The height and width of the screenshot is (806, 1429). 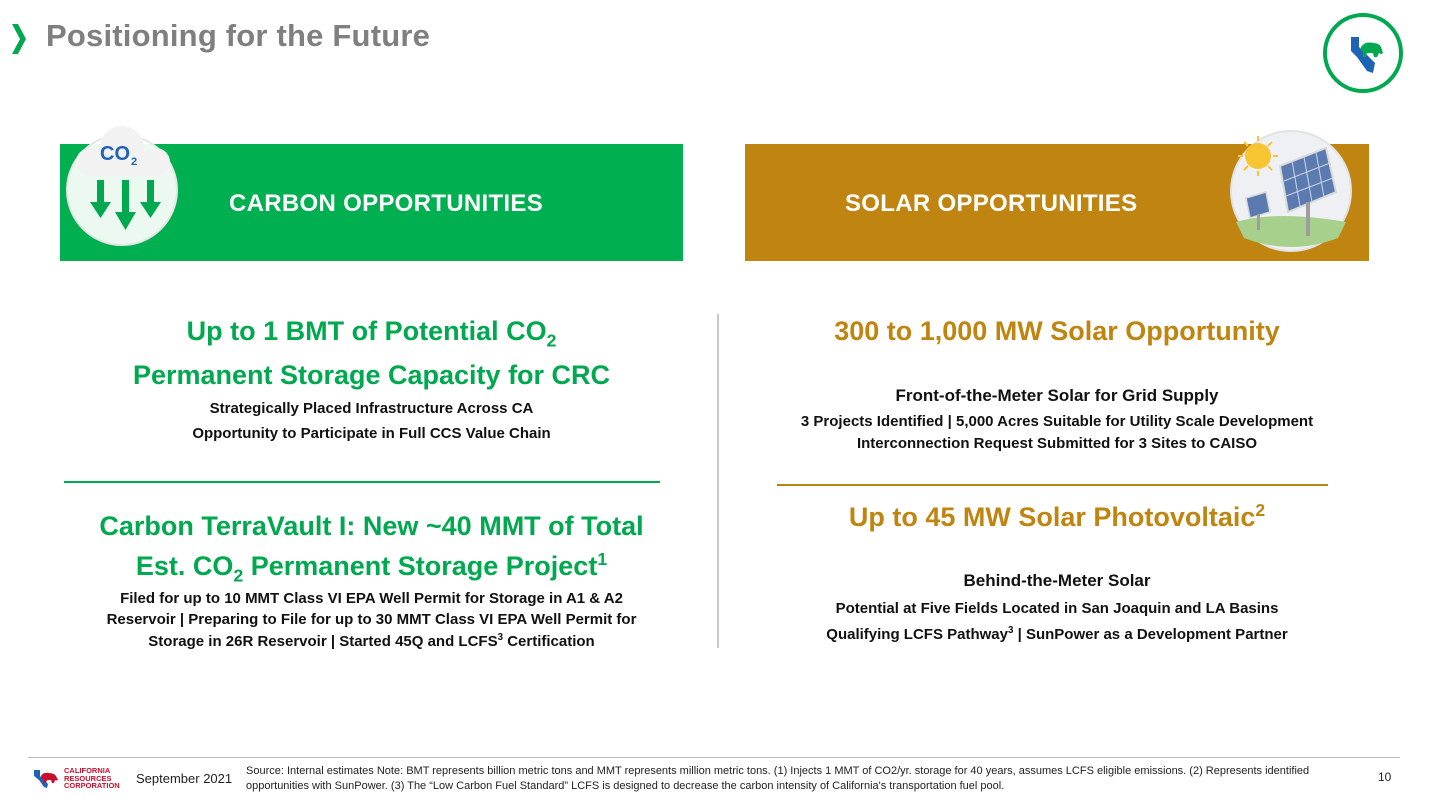 What do you see at coordinates (1291, 191) in the screenshot?
I see `sun-solar-panel-icon` at bounding box center [1291, 191].